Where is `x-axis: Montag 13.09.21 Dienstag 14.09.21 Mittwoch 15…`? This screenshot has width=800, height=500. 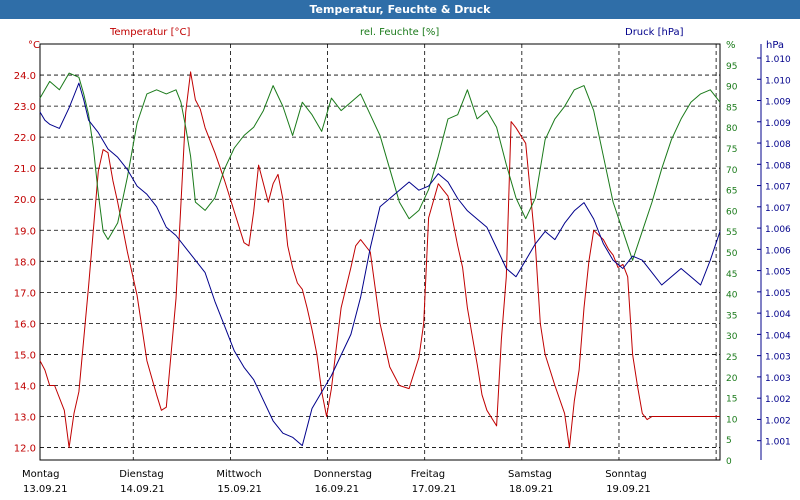
x-axis: Montag 13.09.21 Dienstag 14.09.21 Mittwoch 15… is located at coordinates (336, 482).